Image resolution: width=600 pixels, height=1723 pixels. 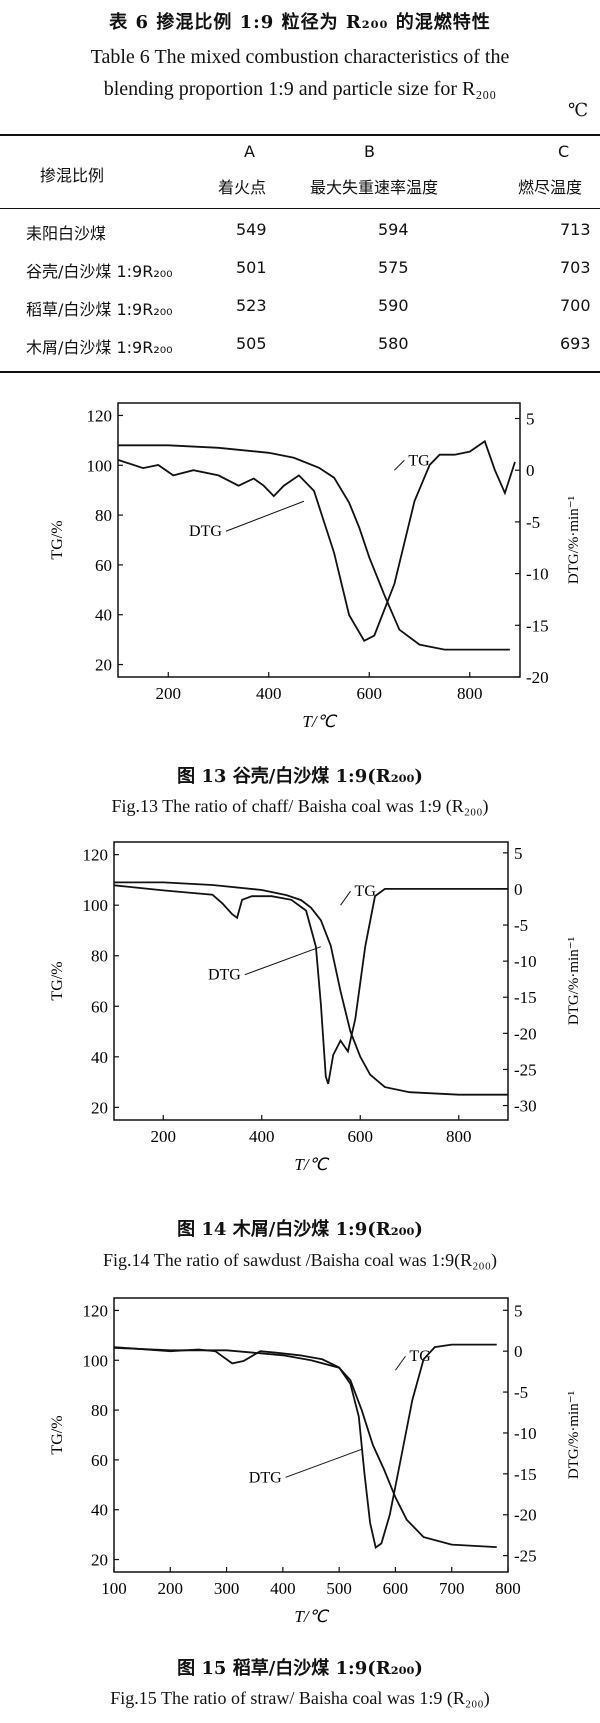 I want to click on header-col-name-c: 燃尽温度, so click(x=550, y=187).